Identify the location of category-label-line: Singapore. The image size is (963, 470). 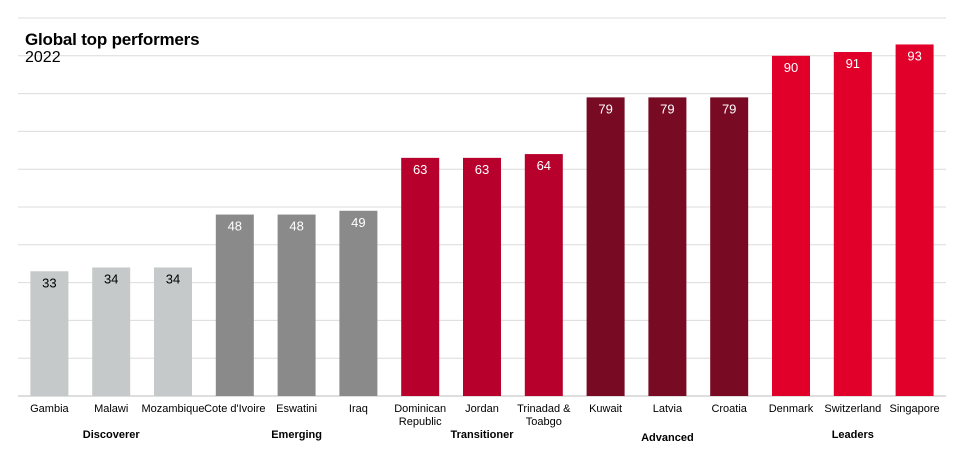
(915, 409).